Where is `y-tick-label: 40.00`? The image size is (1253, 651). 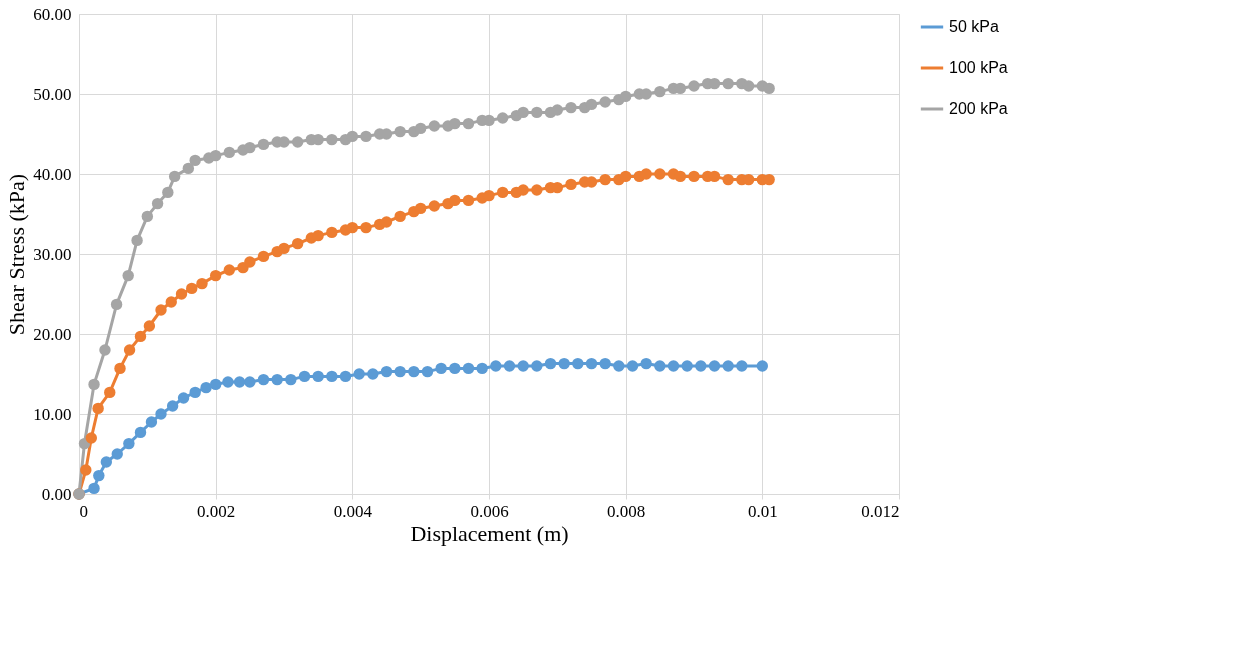
y-tick-label: 40.00 is located at coordinates (52, 174).